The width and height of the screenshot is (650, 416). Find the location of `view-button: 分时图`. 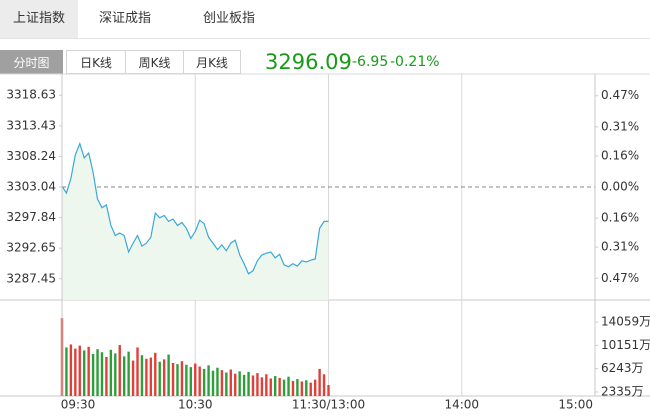

view-button: 分时图 is located at coordinates (31, 62).